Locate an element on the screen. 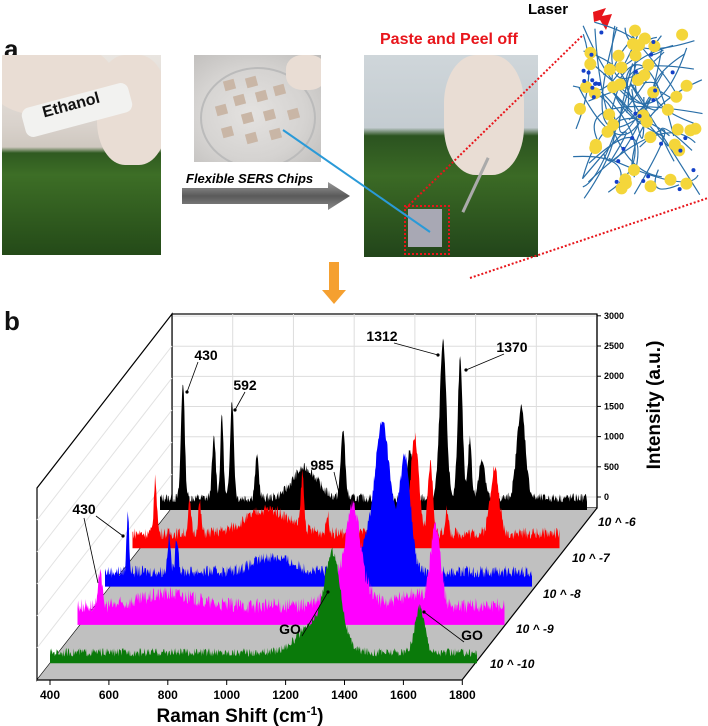 The height and width of the screenshot is (726, 708). x-tick-label: 400 is located at coordinates (50, 695).